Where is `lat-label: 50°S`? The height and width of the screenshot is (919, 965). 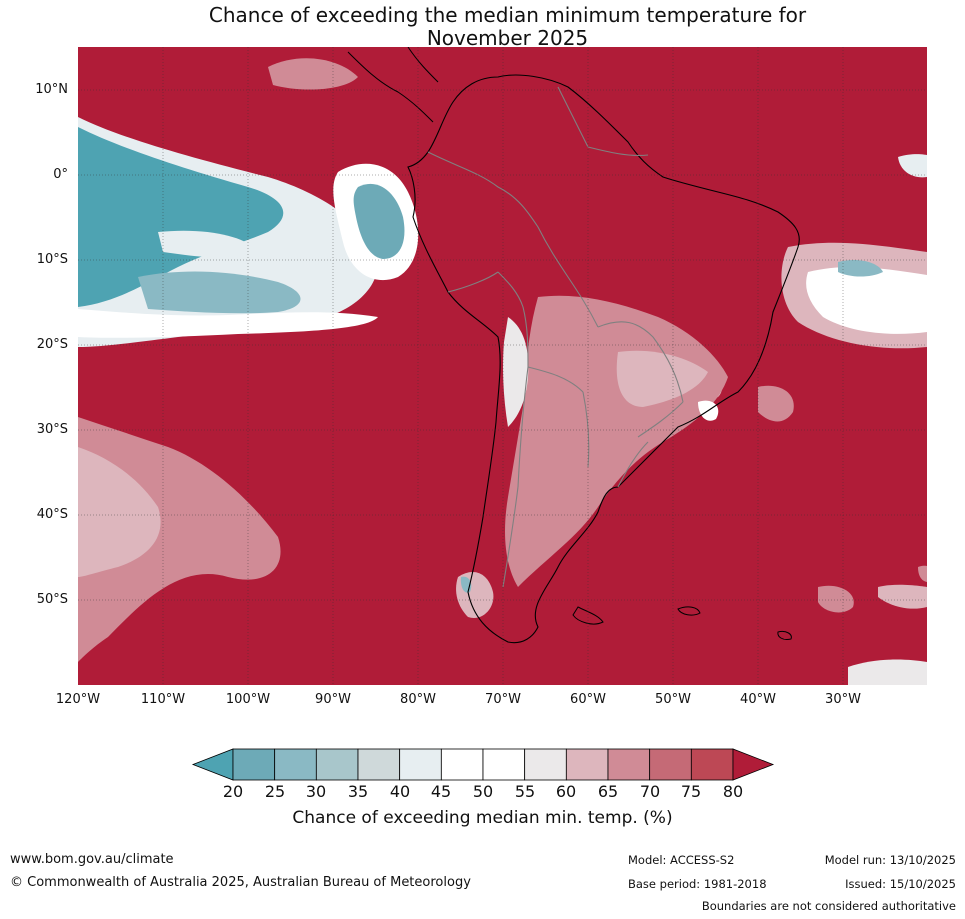
lat-label: 50°S is located at coordinates (52, 599).